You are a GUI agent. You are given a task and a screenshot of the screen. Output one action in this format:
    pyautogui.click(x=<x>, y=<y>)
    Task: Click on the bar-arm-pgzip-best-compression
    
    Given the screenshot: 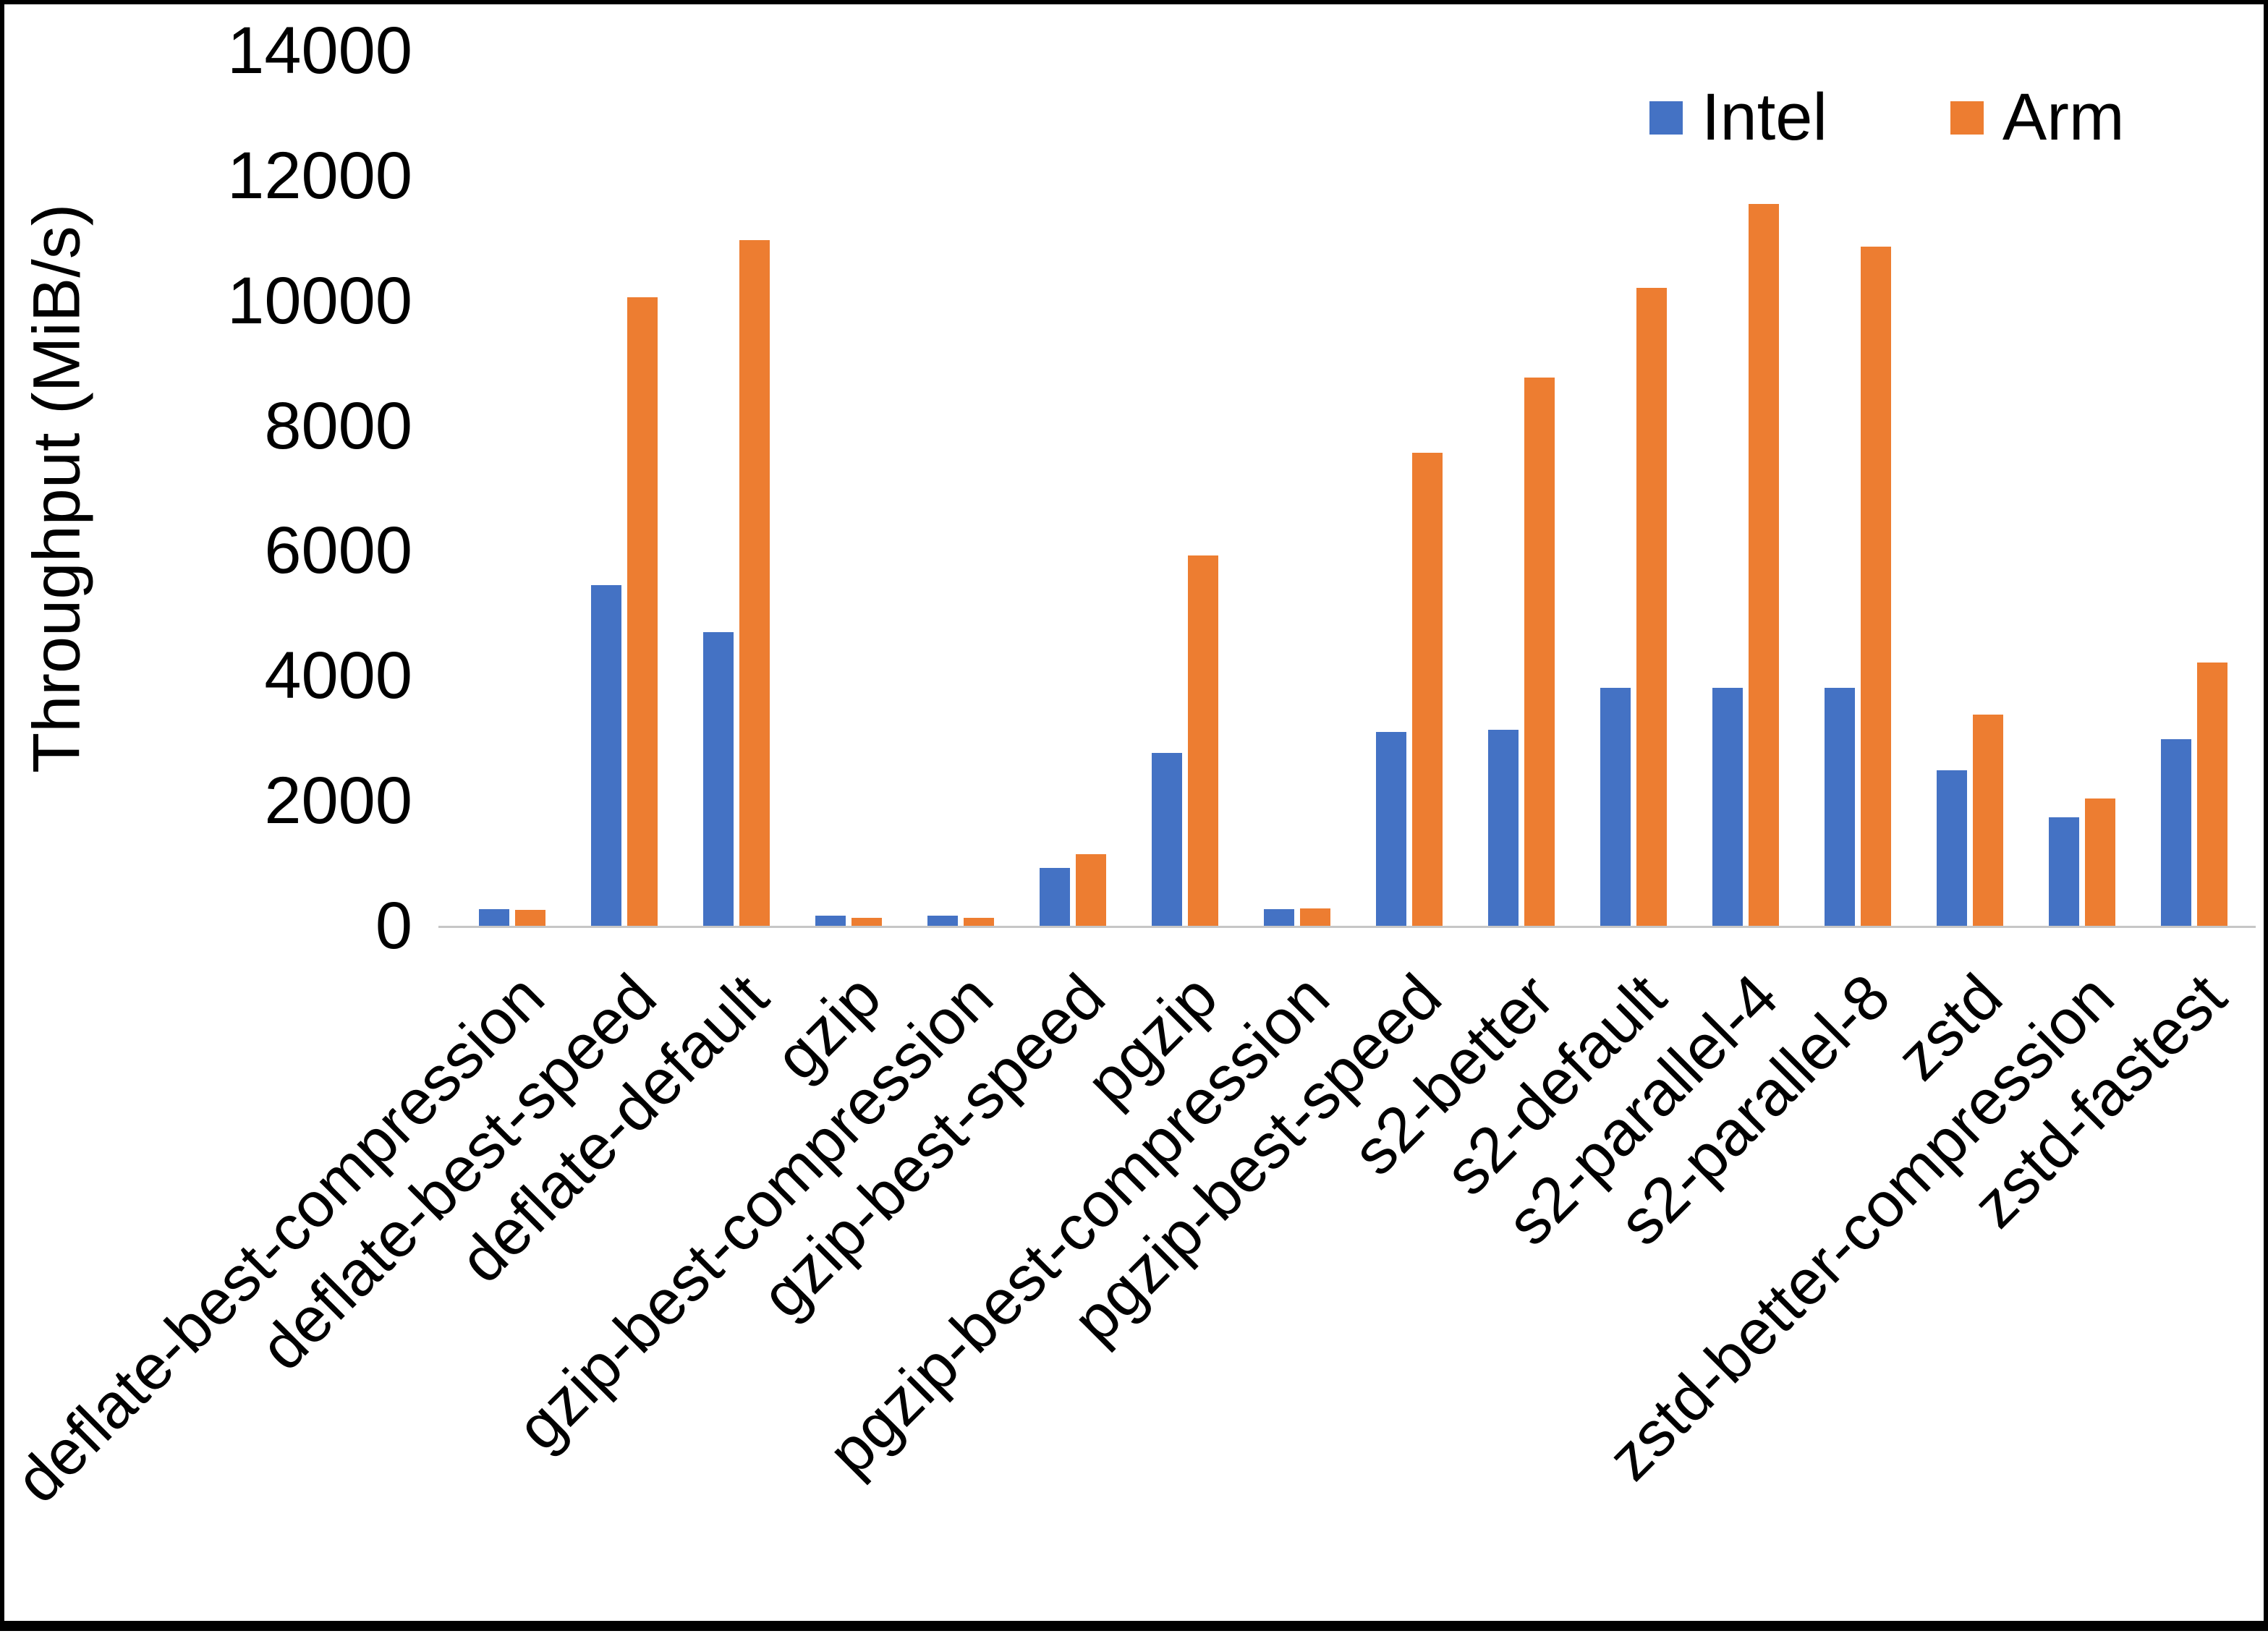 What is the action you would take?
    pyautogui.click(x=1315, y=917)
    